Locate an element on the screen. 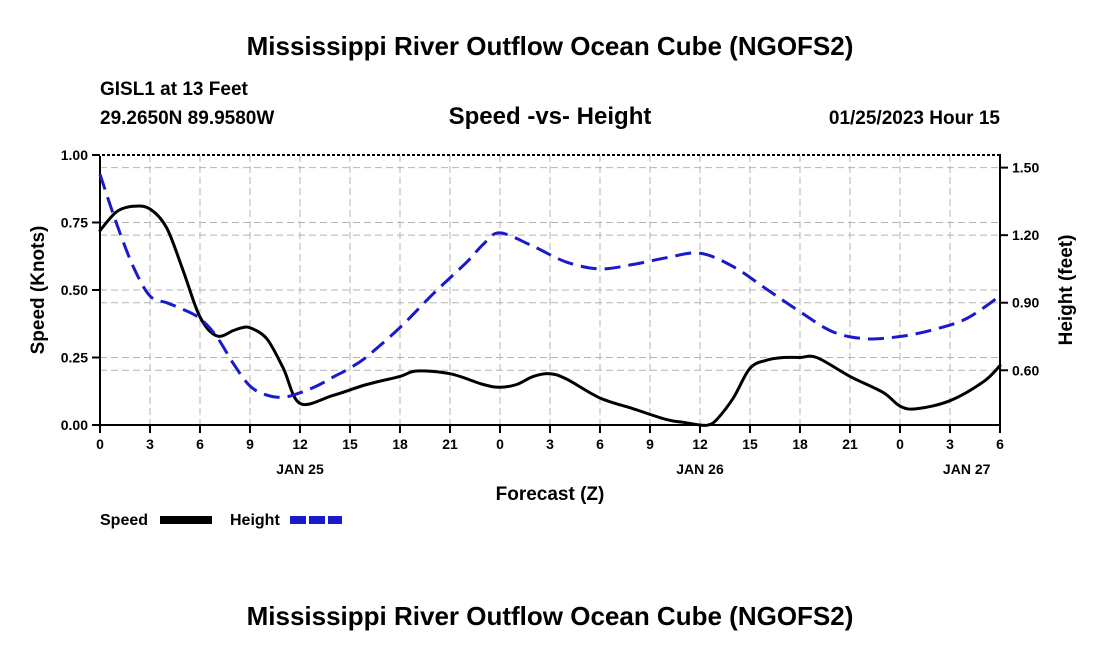 This screenshot has height=650, width=1100. legend-speed-label: Speed is located at coordinates (124, 520).